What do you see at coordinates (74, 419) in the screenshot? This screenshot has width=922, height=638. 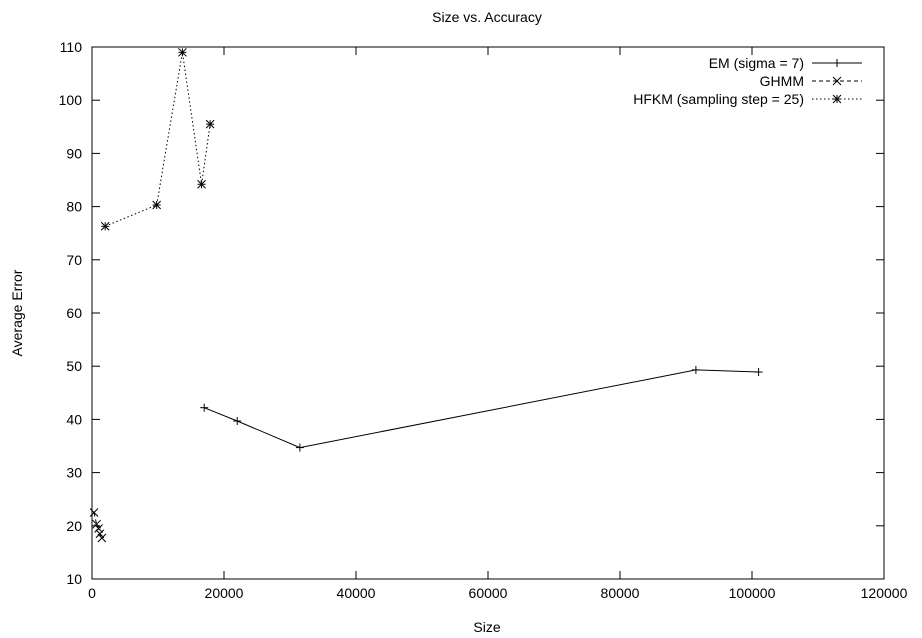 I see `y-tick-label: 40` at bounding box center [74, 419].